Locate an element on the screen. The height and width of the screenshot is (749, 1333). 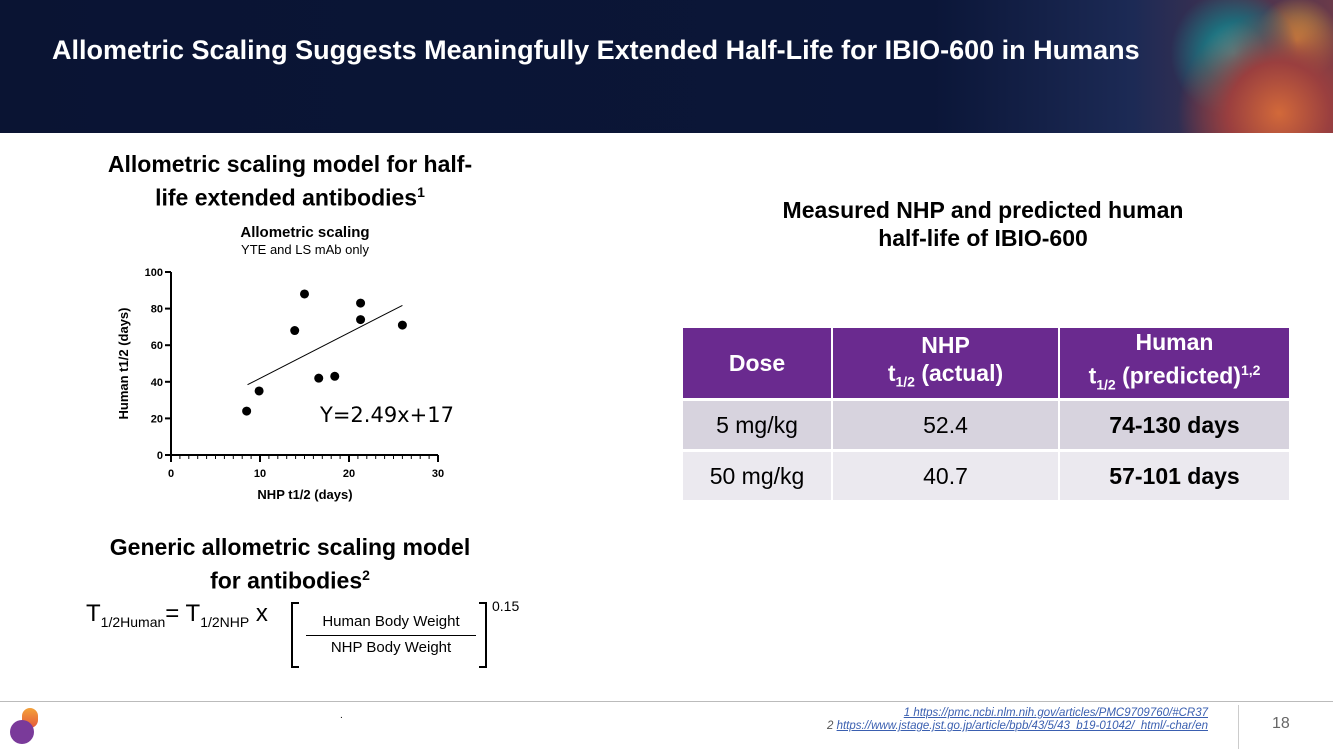
y-tick-label: 80 is located at coordinates (157, 310).